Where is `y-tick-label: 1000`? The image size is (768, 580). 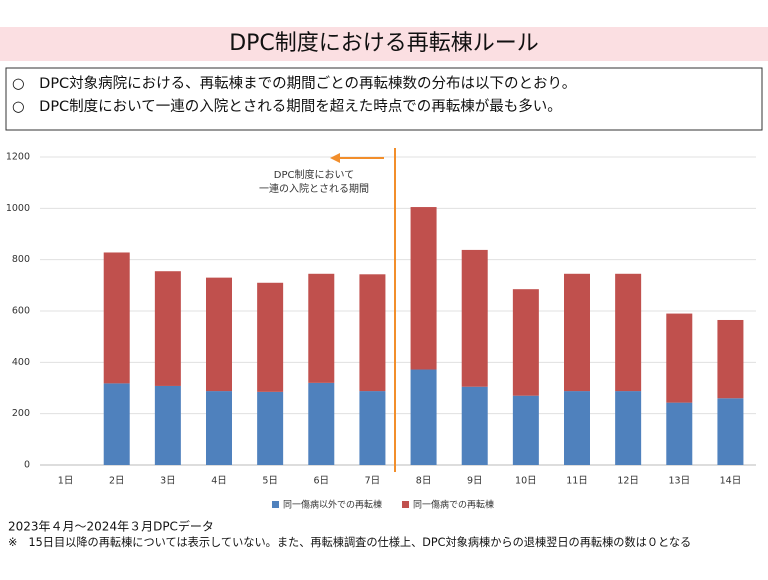
y-tick-label: 1000 is located at coordinates (18, 208).